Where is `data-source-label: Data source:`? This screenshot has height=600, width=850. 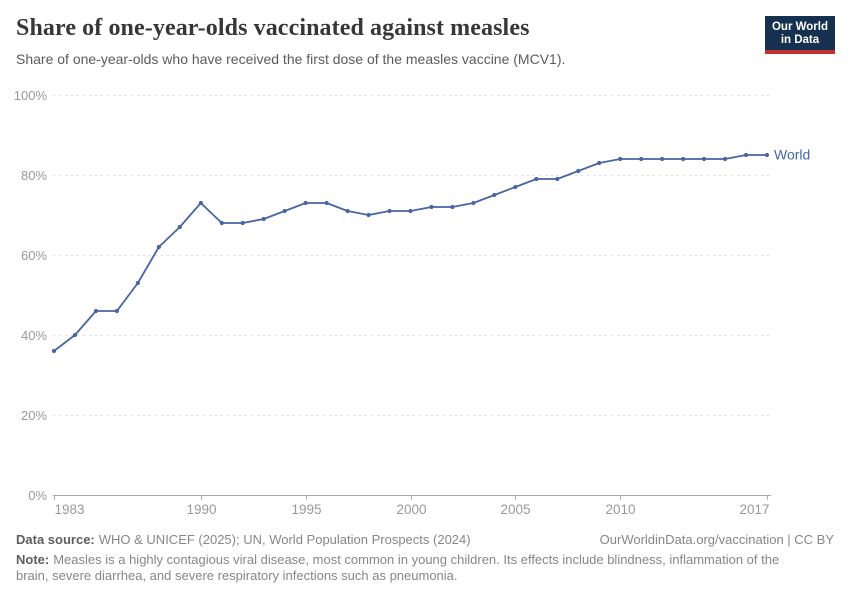 data-source-label: Data source: is located at coordinates (55, 539).